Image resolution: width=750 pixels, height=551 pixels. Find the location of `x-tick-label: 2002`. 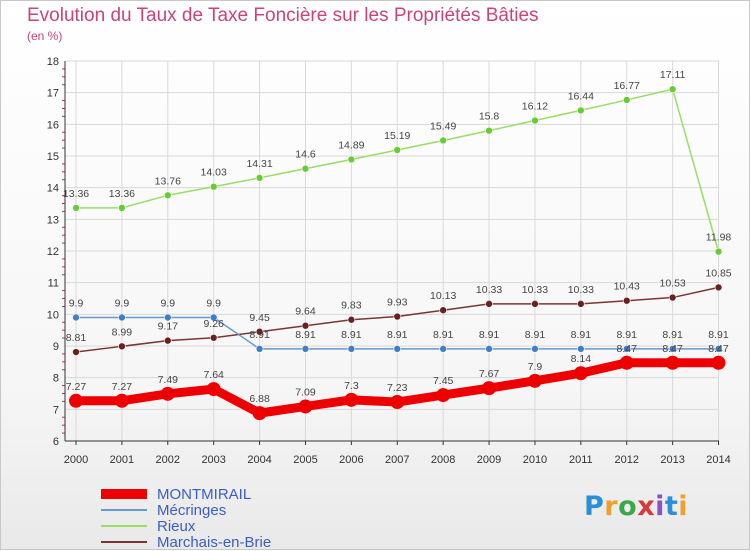

x-tick-label: 2002 is located at coordinates (168, 460).